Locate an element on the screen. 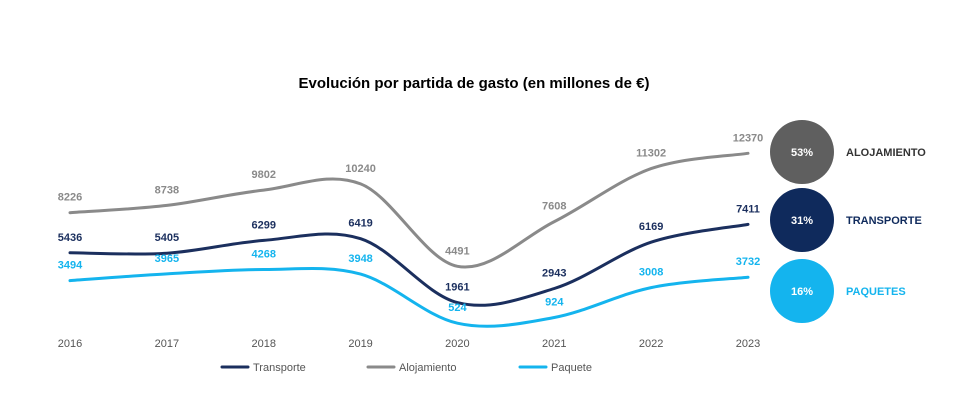  data-label: 8226 is located at coordinates (70, 198).